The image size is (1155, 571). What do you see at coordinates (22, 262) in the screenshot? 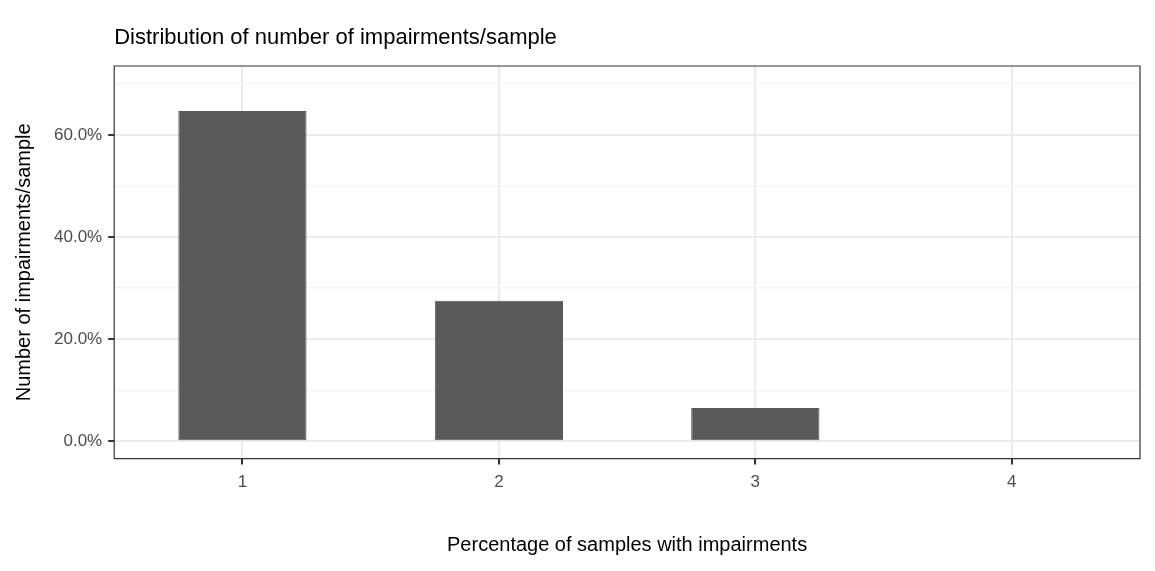
I see `y-axis-title: Number of impairments/sample` at bounding box center [22, 262].